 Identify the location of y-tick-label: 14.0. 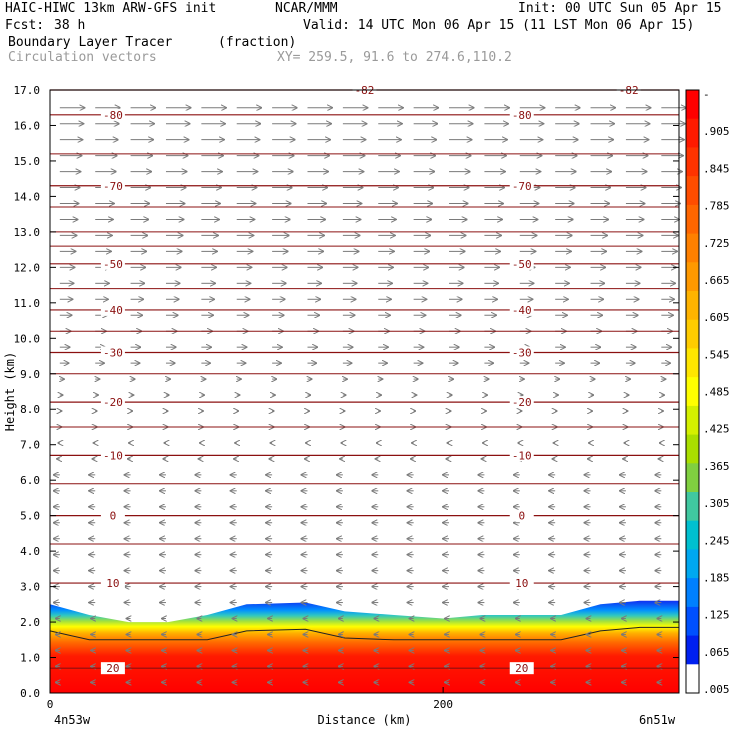
(27, 196).